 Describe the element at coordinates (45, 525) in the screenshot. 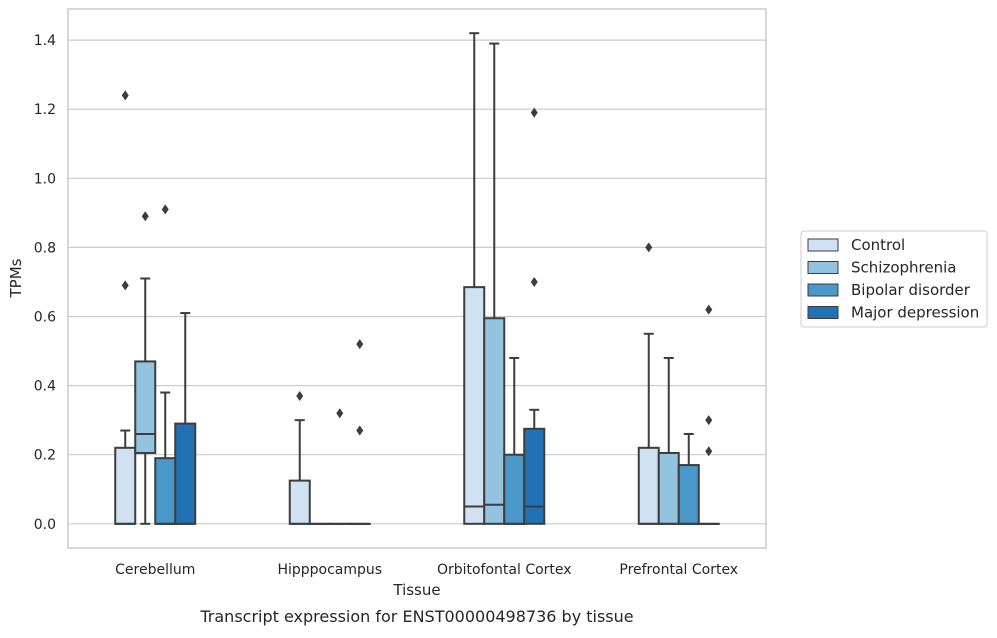

I see `y-tick-label: 0.0` at that location.